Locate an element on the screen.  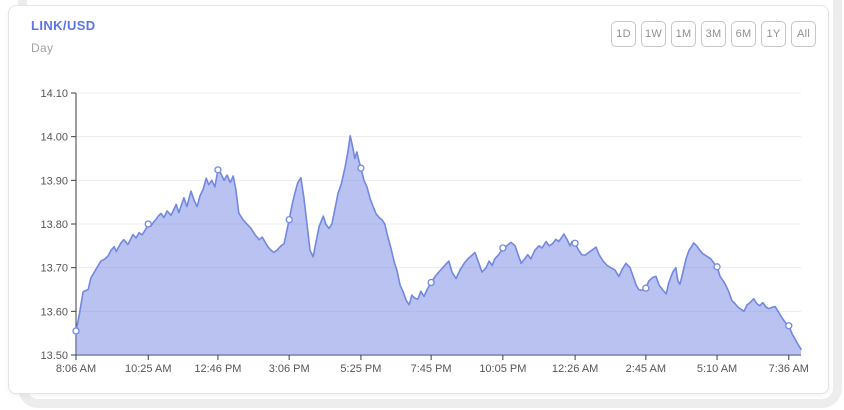
range-button-1y: 1Y is located at coordinates (773, 34).